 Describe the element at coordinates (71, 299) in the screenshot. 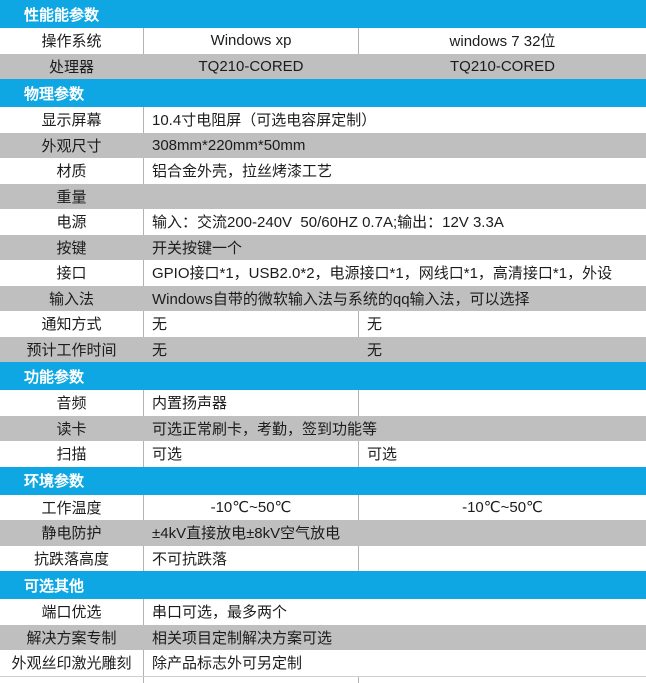

I see `row-label: 输入法` at that location.